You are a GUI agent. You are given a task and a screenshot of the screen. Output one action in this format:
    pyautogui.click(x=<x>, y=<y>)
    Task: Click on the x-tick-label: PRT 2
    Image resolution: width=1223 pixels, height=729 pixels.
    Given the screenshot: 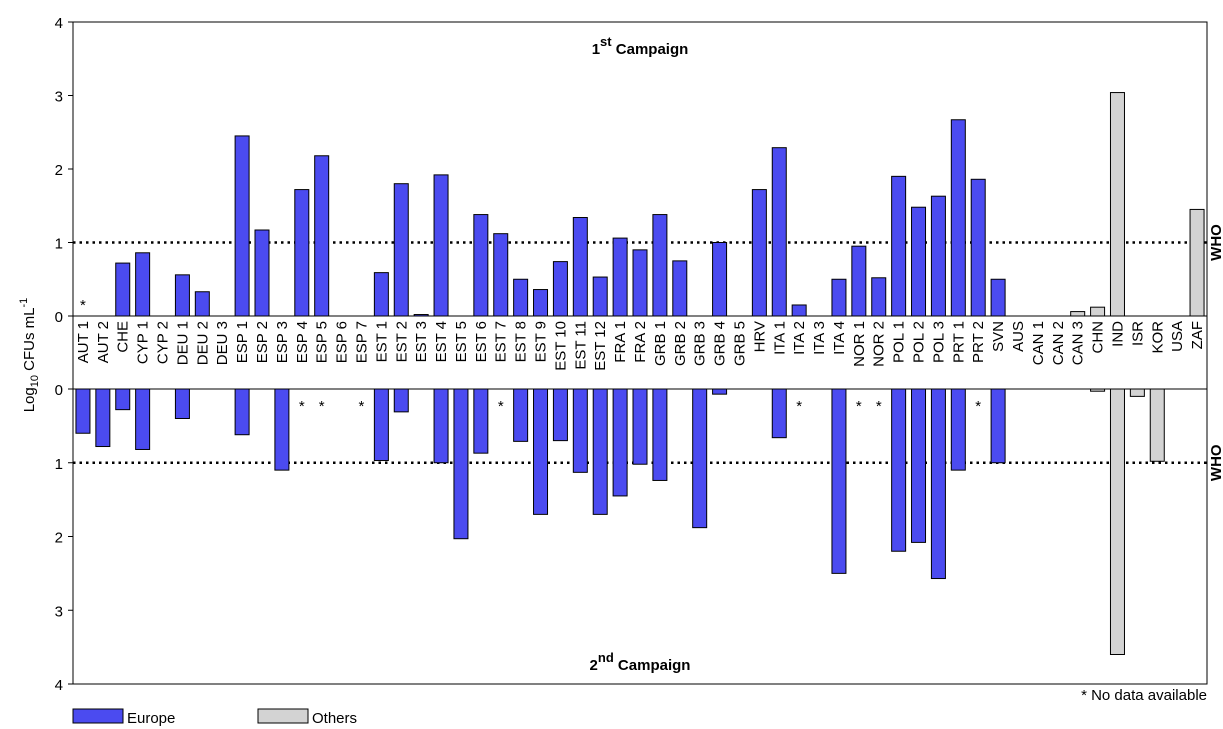 What is the action you would take?
    pyautogui.click(x=978, y=342)
    